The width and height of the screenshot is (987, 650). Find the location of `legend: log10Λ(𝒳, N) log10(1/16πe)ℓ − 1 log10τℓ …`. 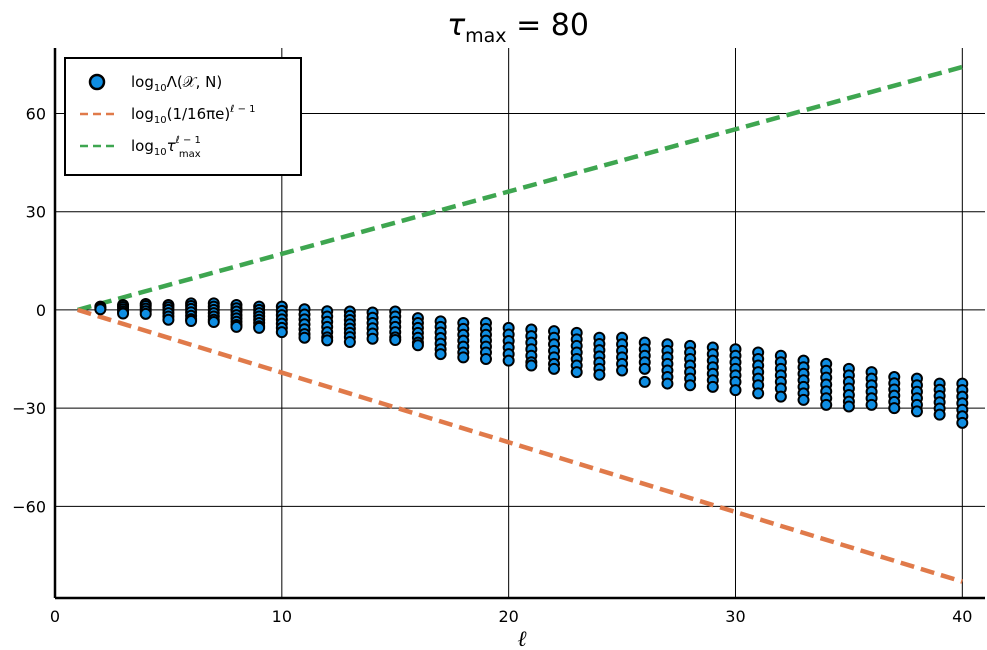

legend: log10Λ(𝒳, N) log10(1/16πe)ℓ − 1 log10τℓ … is located at coordinates (183, 116).